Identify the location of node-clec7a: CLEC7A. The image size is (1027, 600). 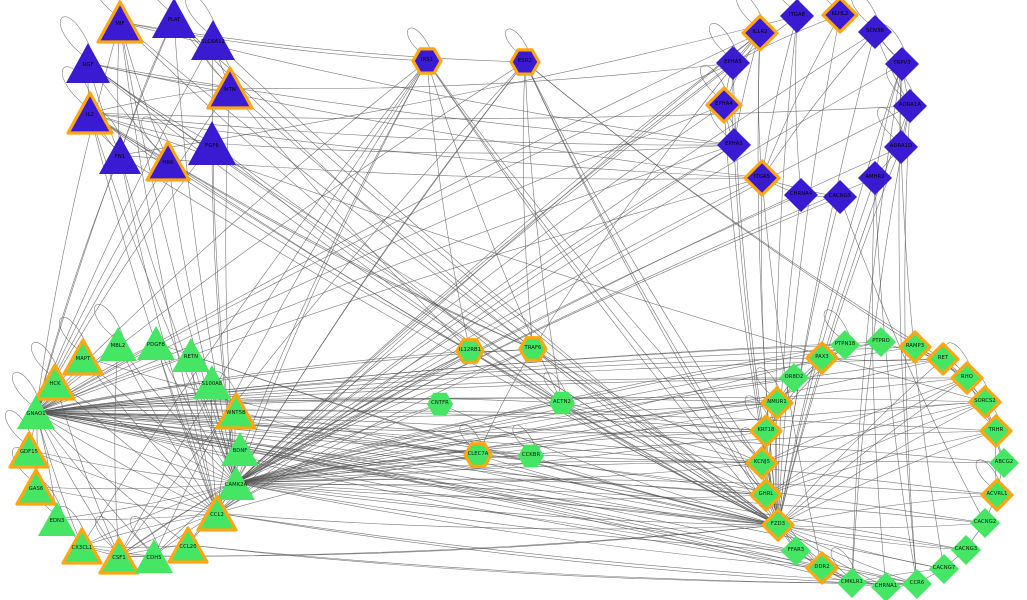
(478, 455).